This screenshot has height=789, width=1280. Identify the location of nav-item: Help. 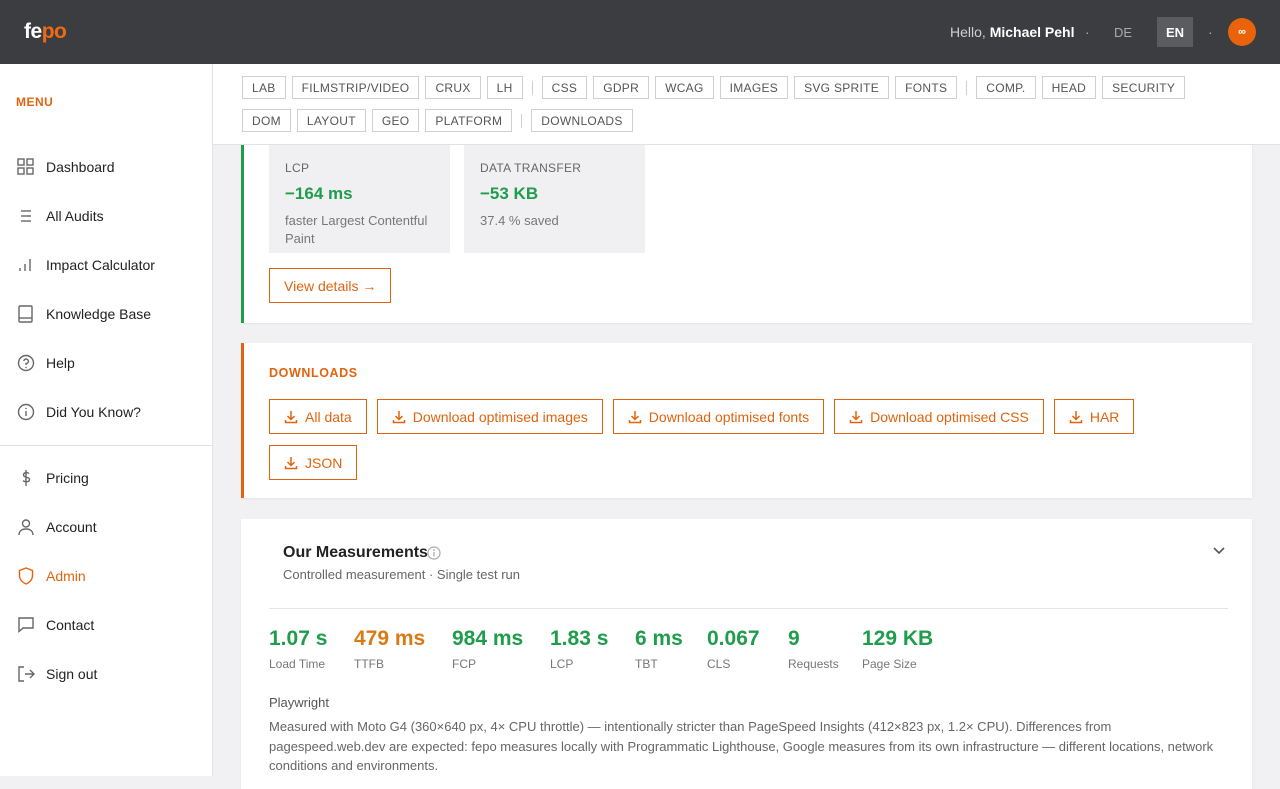
(106, 363).